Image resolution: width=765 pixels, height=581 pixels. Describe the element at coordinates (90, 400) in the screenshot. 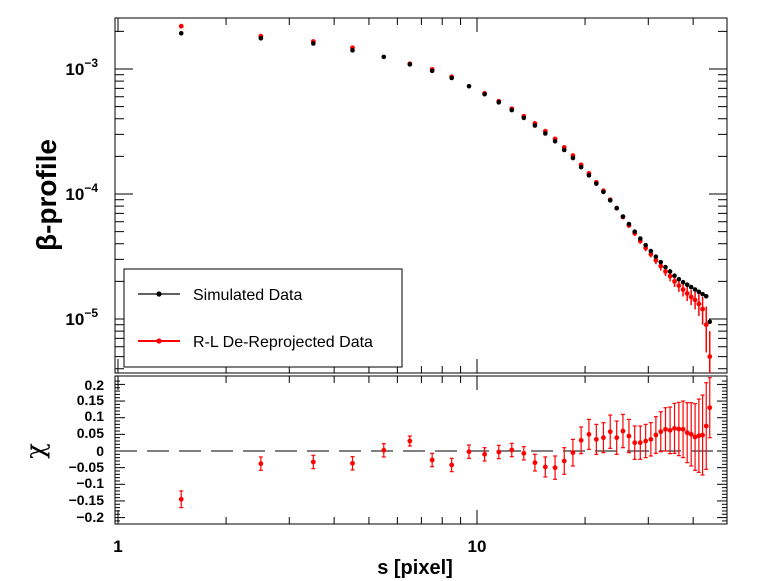

I see `bottom-y-tick-label: 0.15` at that location.